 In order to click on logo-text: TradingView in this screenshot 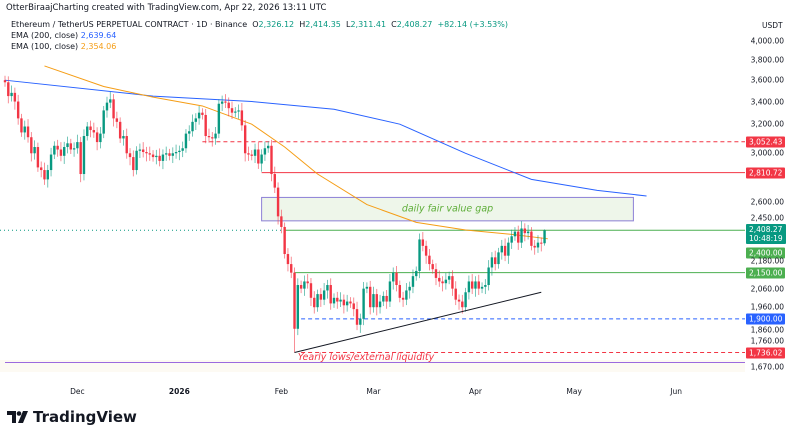, I will do `click(85, 417)`.